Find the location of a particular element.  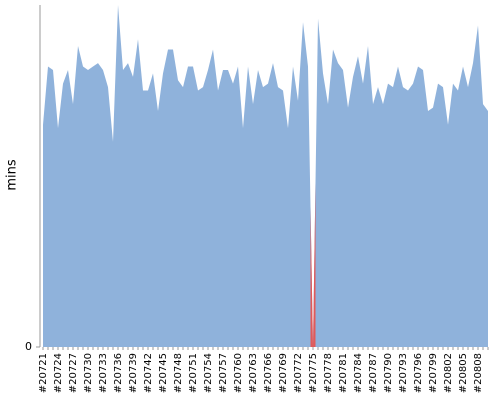

x-tick-label: #20742 is located at coordinates (148, 373).